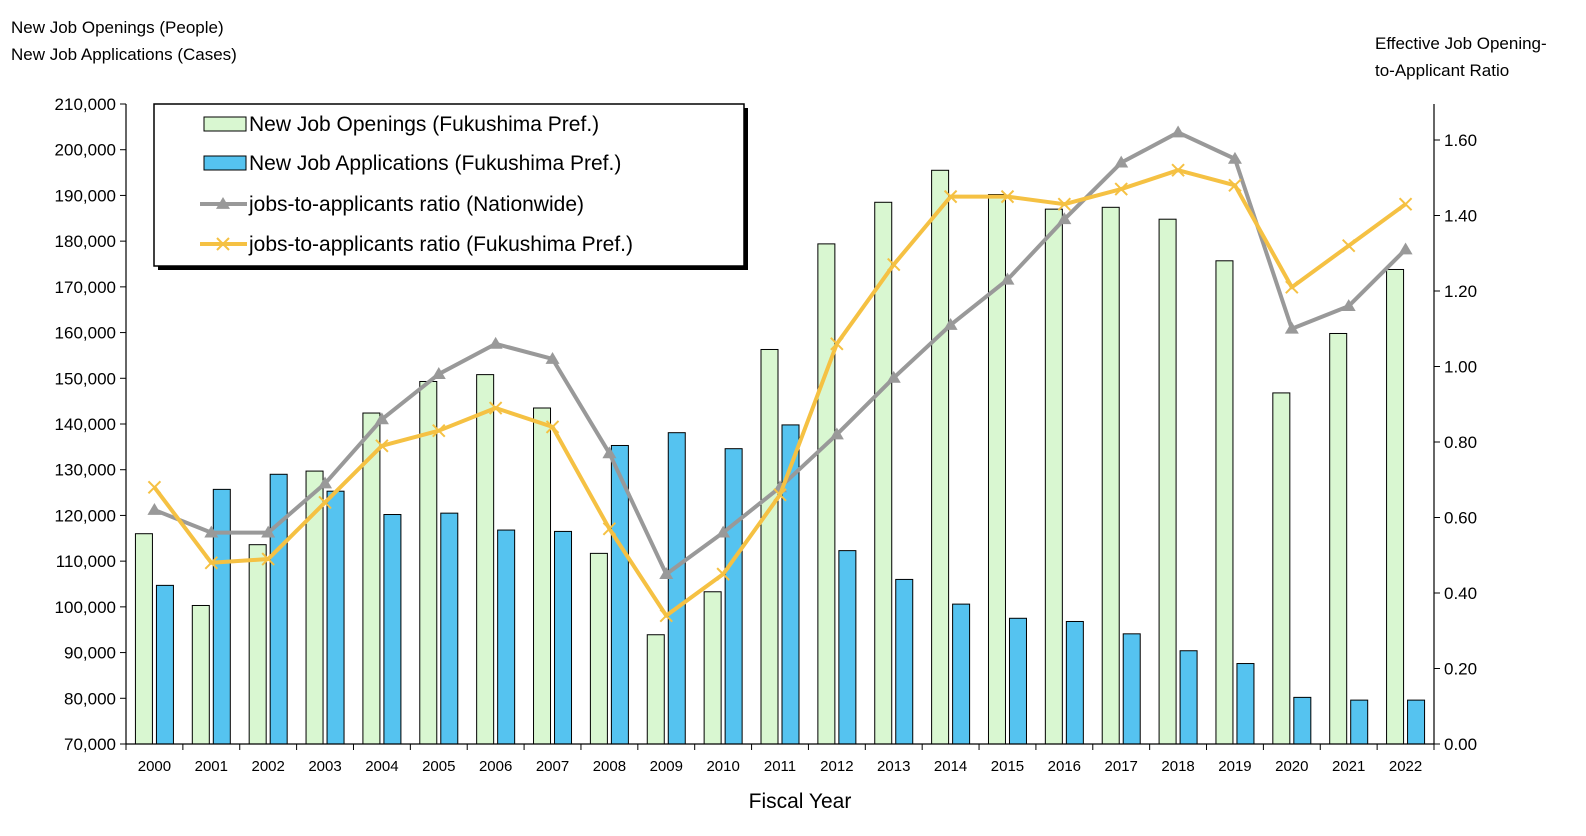 Image resolution: width=1586 pixels, height=836 pixels. I want to click on marker-nationwide-2005, so click(438, 373).